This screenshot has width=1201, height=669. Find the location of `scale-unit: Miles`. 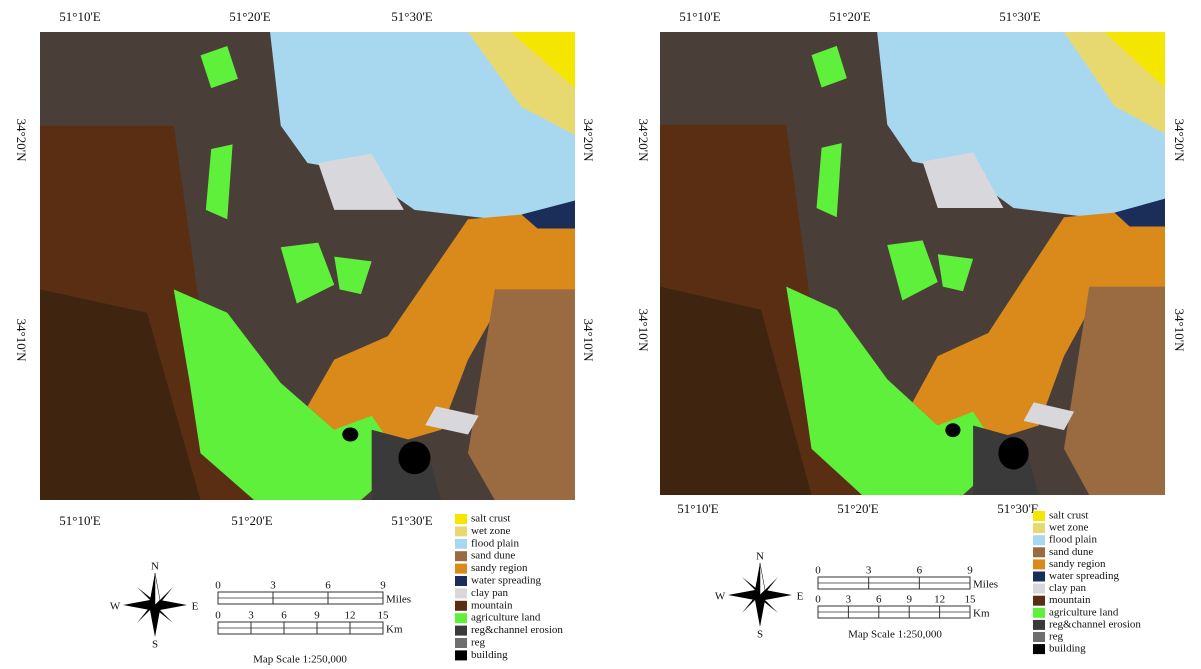

scale-unit: Miles is located at coordinates (398, 600).